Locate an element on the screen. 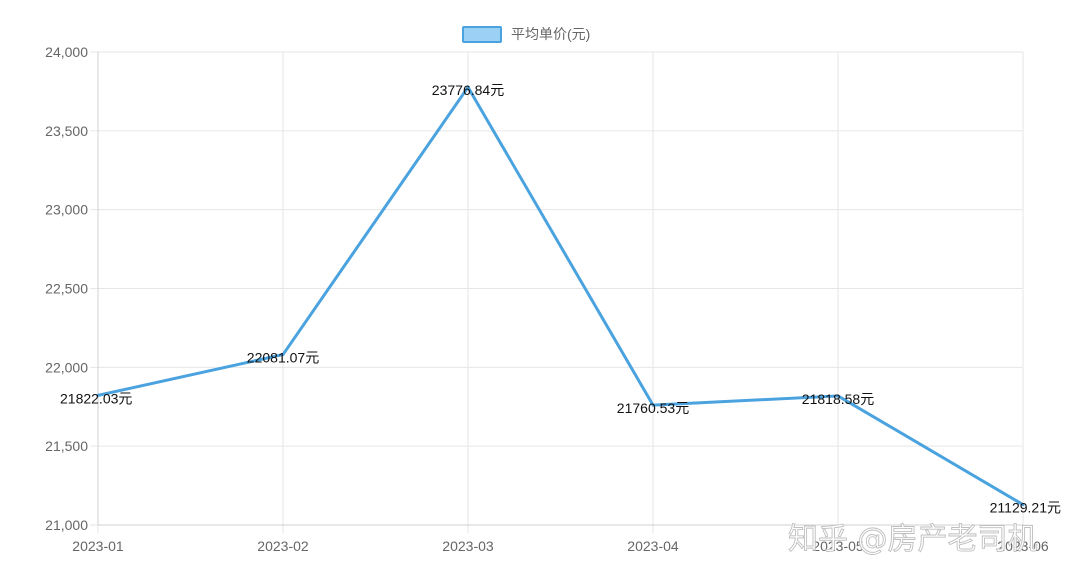 Image resolution: width=1080 pixels, height=580 pixels. legend-label: 平均单价(元) is located at coordinates (550, 34).